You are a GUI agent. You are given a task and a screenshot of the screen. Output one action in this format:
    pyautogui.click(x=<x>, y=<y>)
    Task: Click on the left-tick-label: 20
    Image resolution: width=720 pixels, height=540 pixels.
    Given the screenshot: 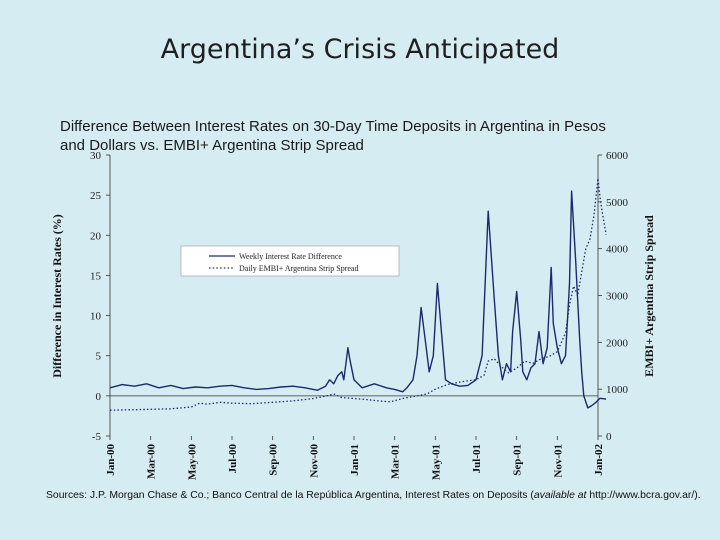 What is the action you would take?
    pyautogui.click(x=96, y=236)
    